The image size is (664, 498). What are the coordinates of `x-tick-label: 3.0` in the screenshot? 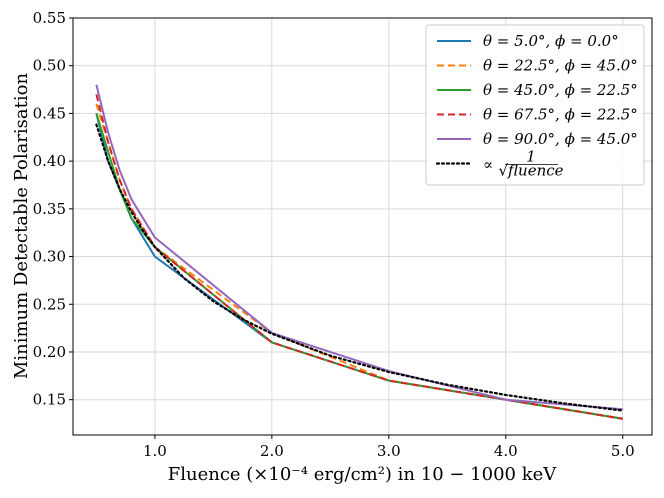 It's located at (389, 451).